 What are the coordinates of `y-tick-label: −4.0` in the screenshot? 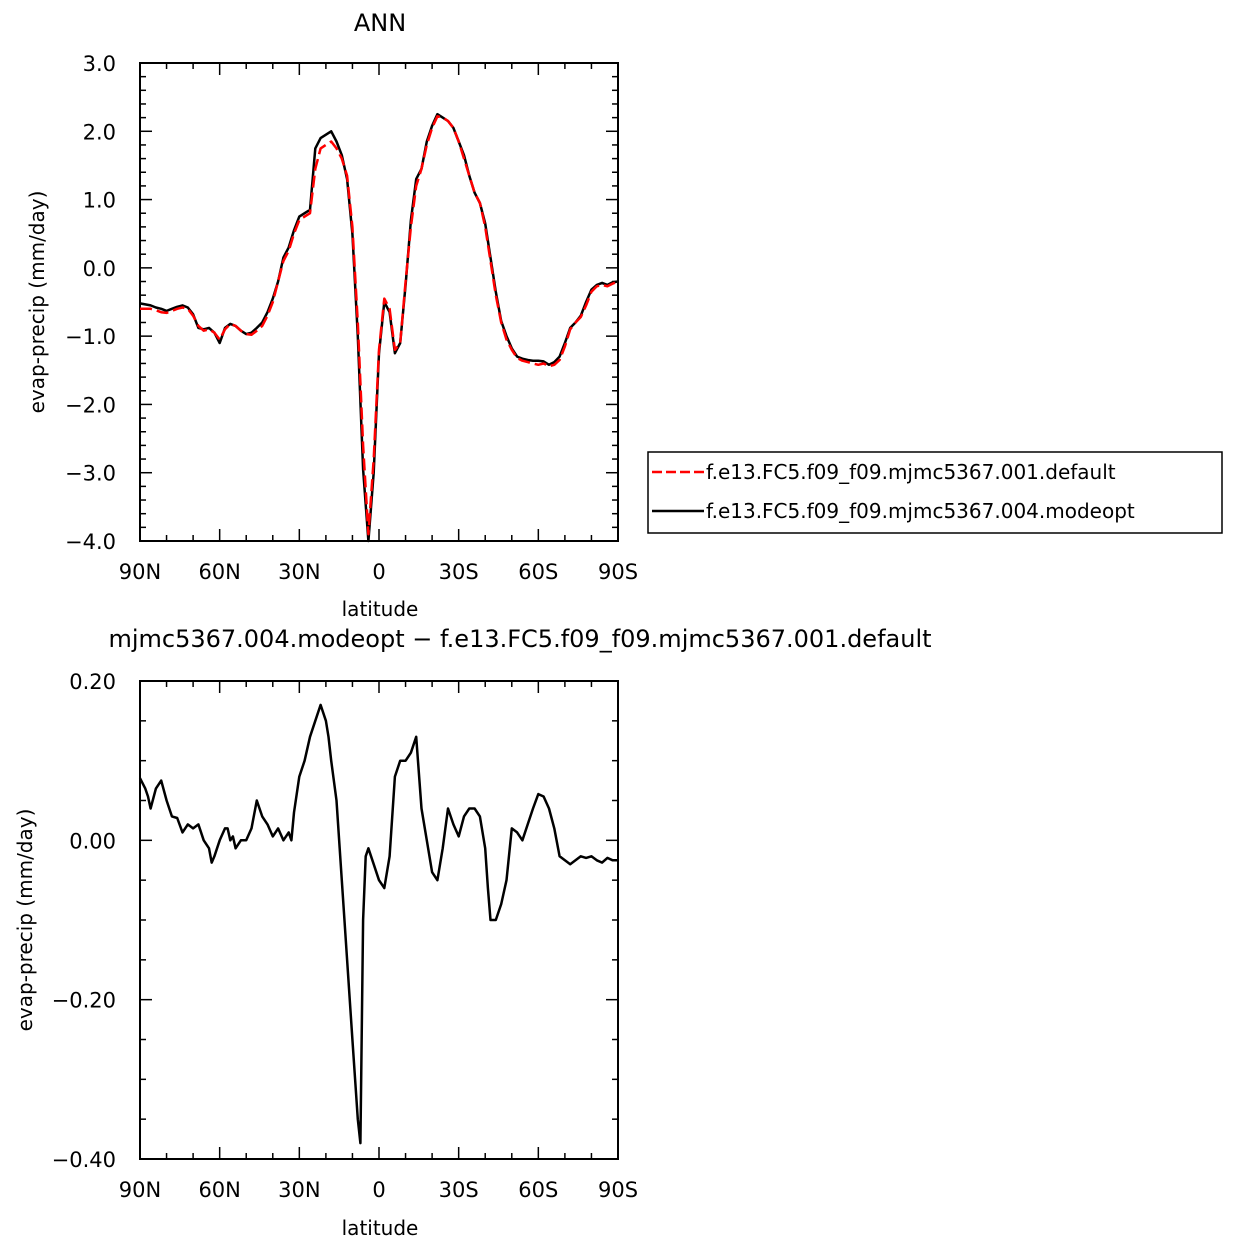 It's located at (90, 542).